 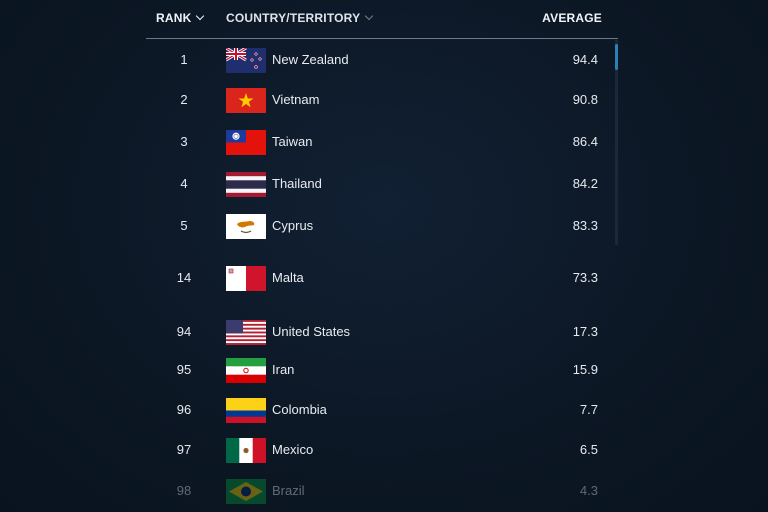 I want to click on mexico-flag-icon, so click(x=246, y=450).